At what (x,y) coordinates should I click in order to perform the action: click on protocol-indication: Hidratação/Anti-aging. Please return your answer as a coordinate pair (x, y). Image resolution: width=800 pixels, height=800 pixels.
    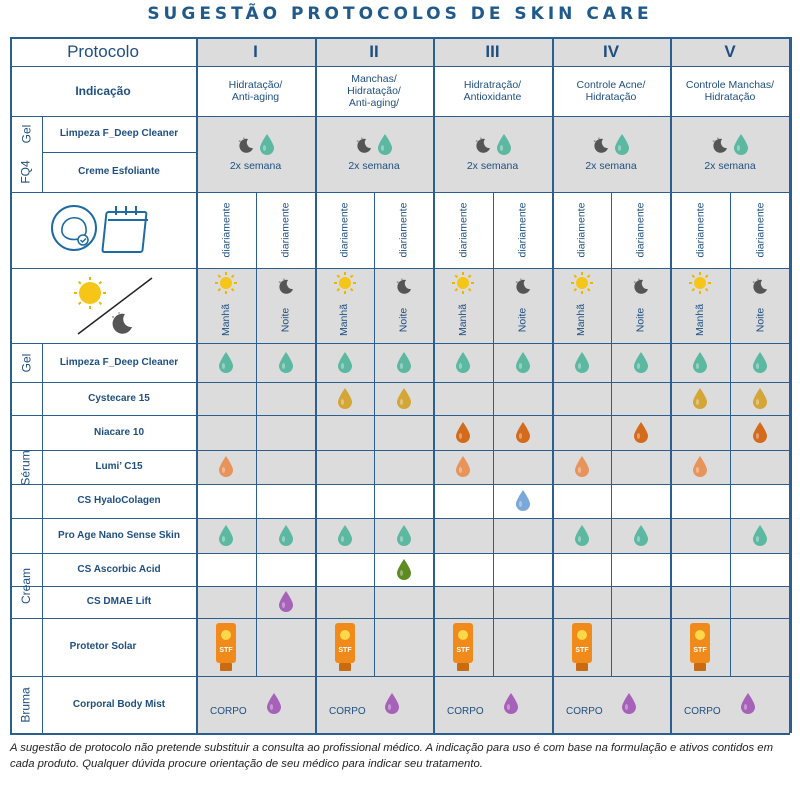
    Looking at the image, I should click on (255, 91).